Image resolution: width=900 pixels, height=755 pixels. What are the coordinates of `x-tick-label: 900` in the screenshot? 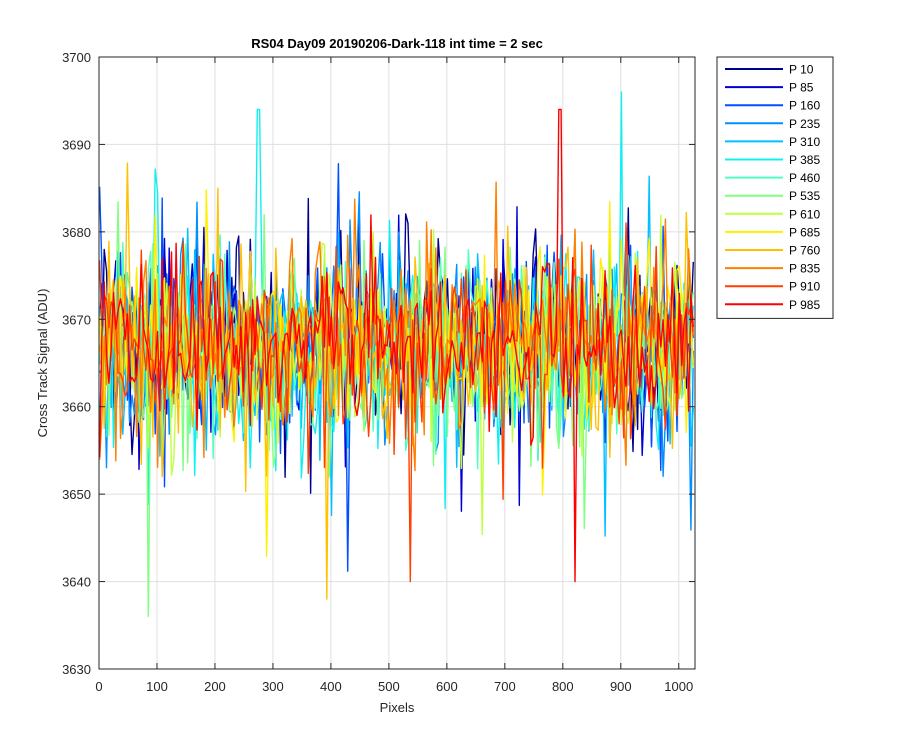 It's located at (621, 686).